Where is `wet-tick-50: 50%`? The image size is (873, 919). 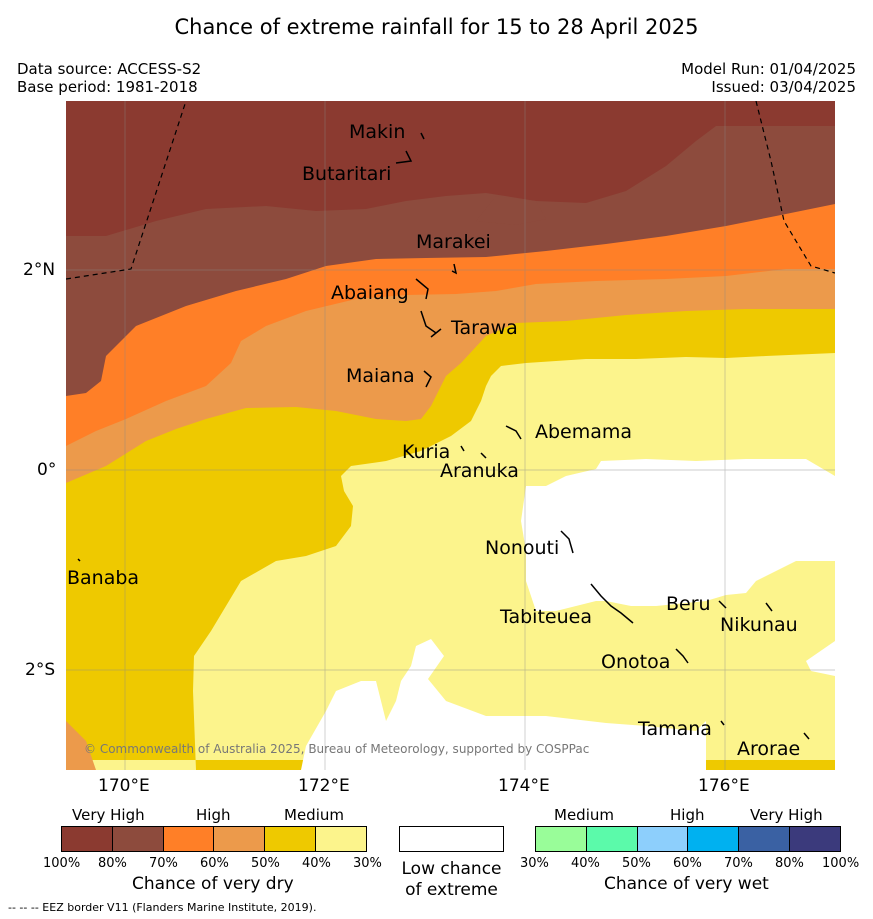 wet-tick-50: 50% is located at coordinates (636, 863).